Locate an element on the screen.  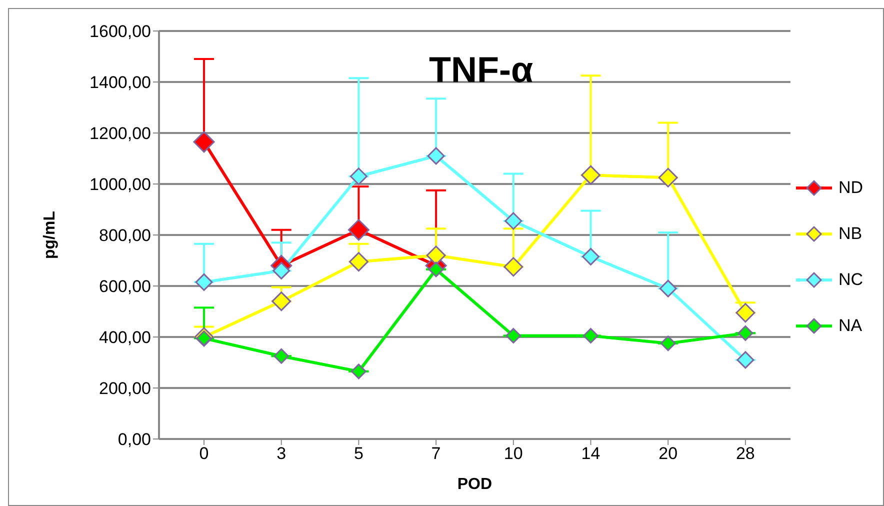
x-tick-label: 5 is located at coordinates (359, 454).